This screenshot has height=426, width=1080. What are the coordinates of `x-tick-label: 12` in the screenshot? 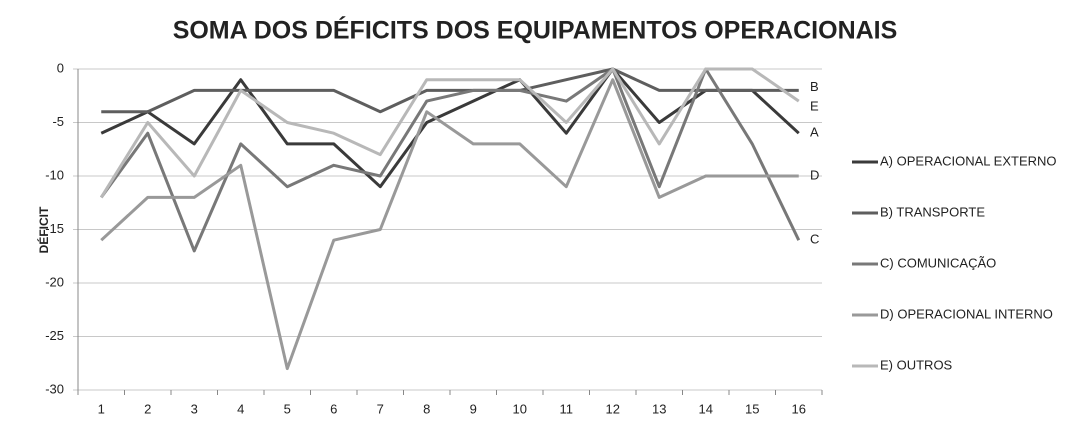 It's located at (613, 408).